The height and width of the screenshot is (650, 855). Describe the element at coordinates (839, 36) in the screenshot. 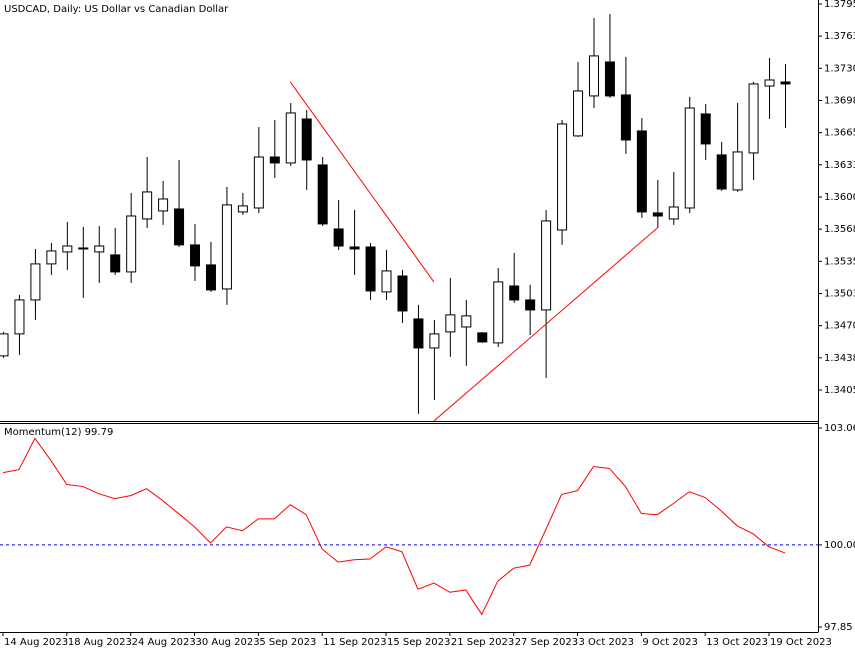

I see `y-tick-label: 1.37630` at that location.